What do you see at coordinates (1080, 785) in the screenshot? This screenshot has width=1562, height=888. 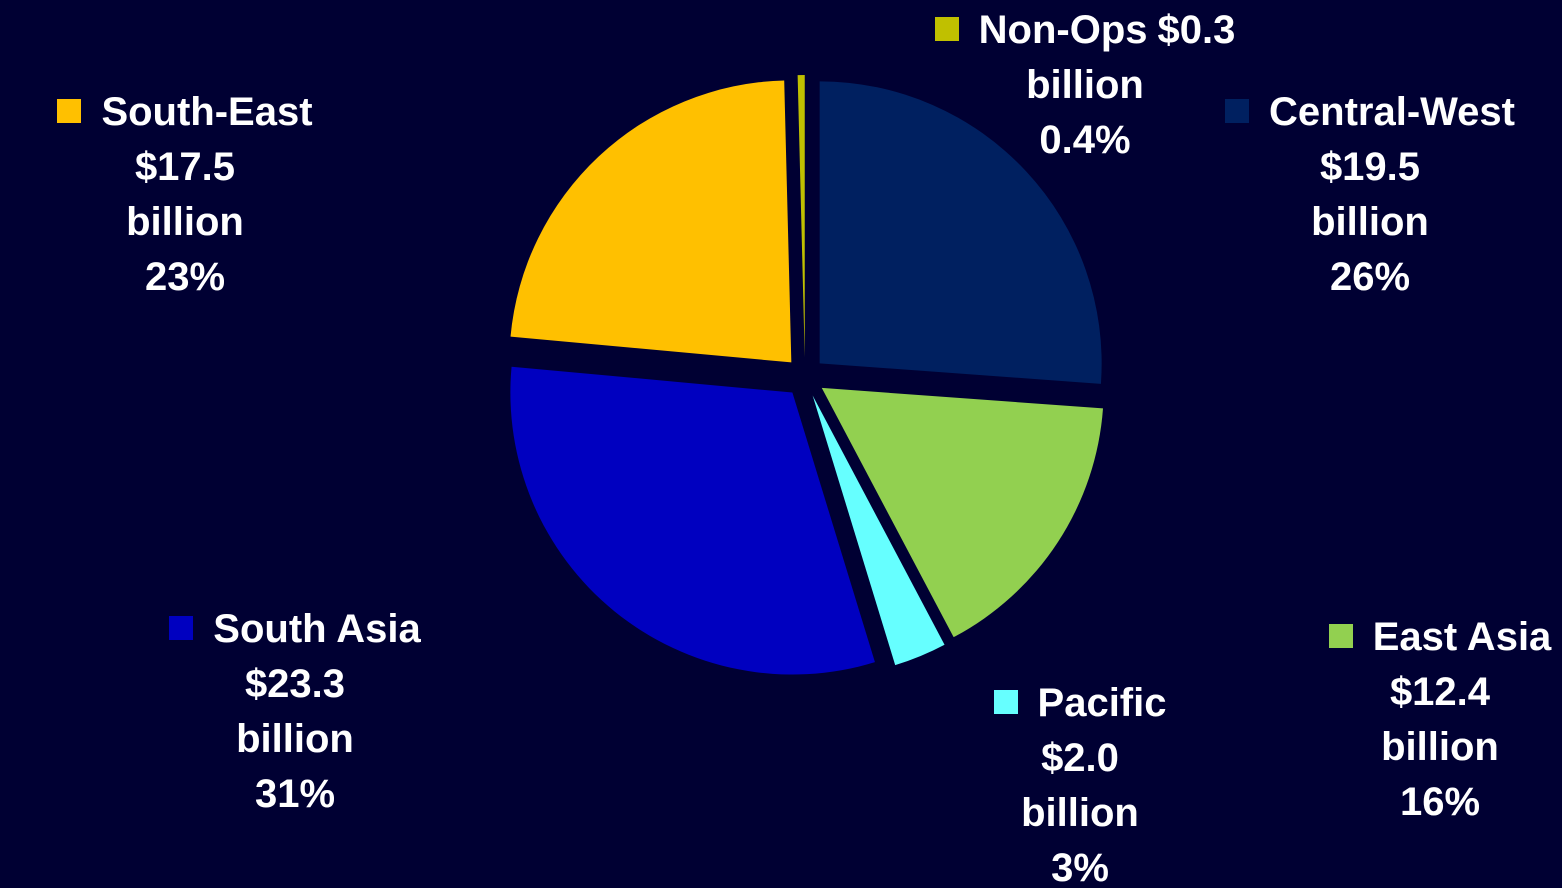 I see `amount-label: $2.0 billion` at bounding box center [1080, 785].